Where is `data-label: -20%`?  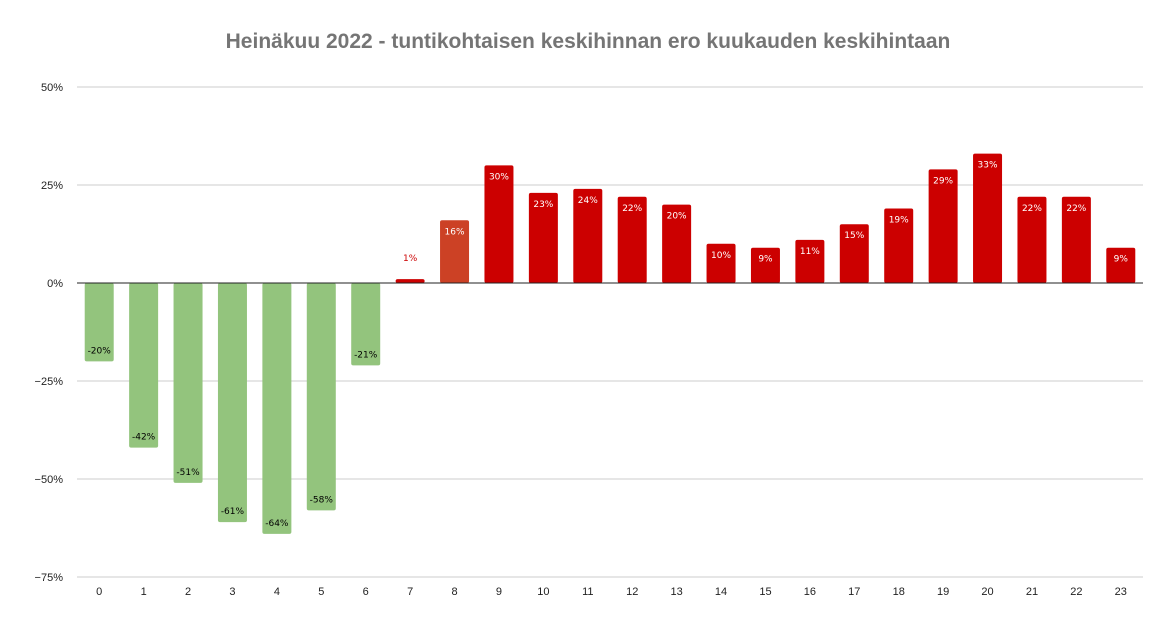
data-label: -20% is located at coordinates (100, 351).